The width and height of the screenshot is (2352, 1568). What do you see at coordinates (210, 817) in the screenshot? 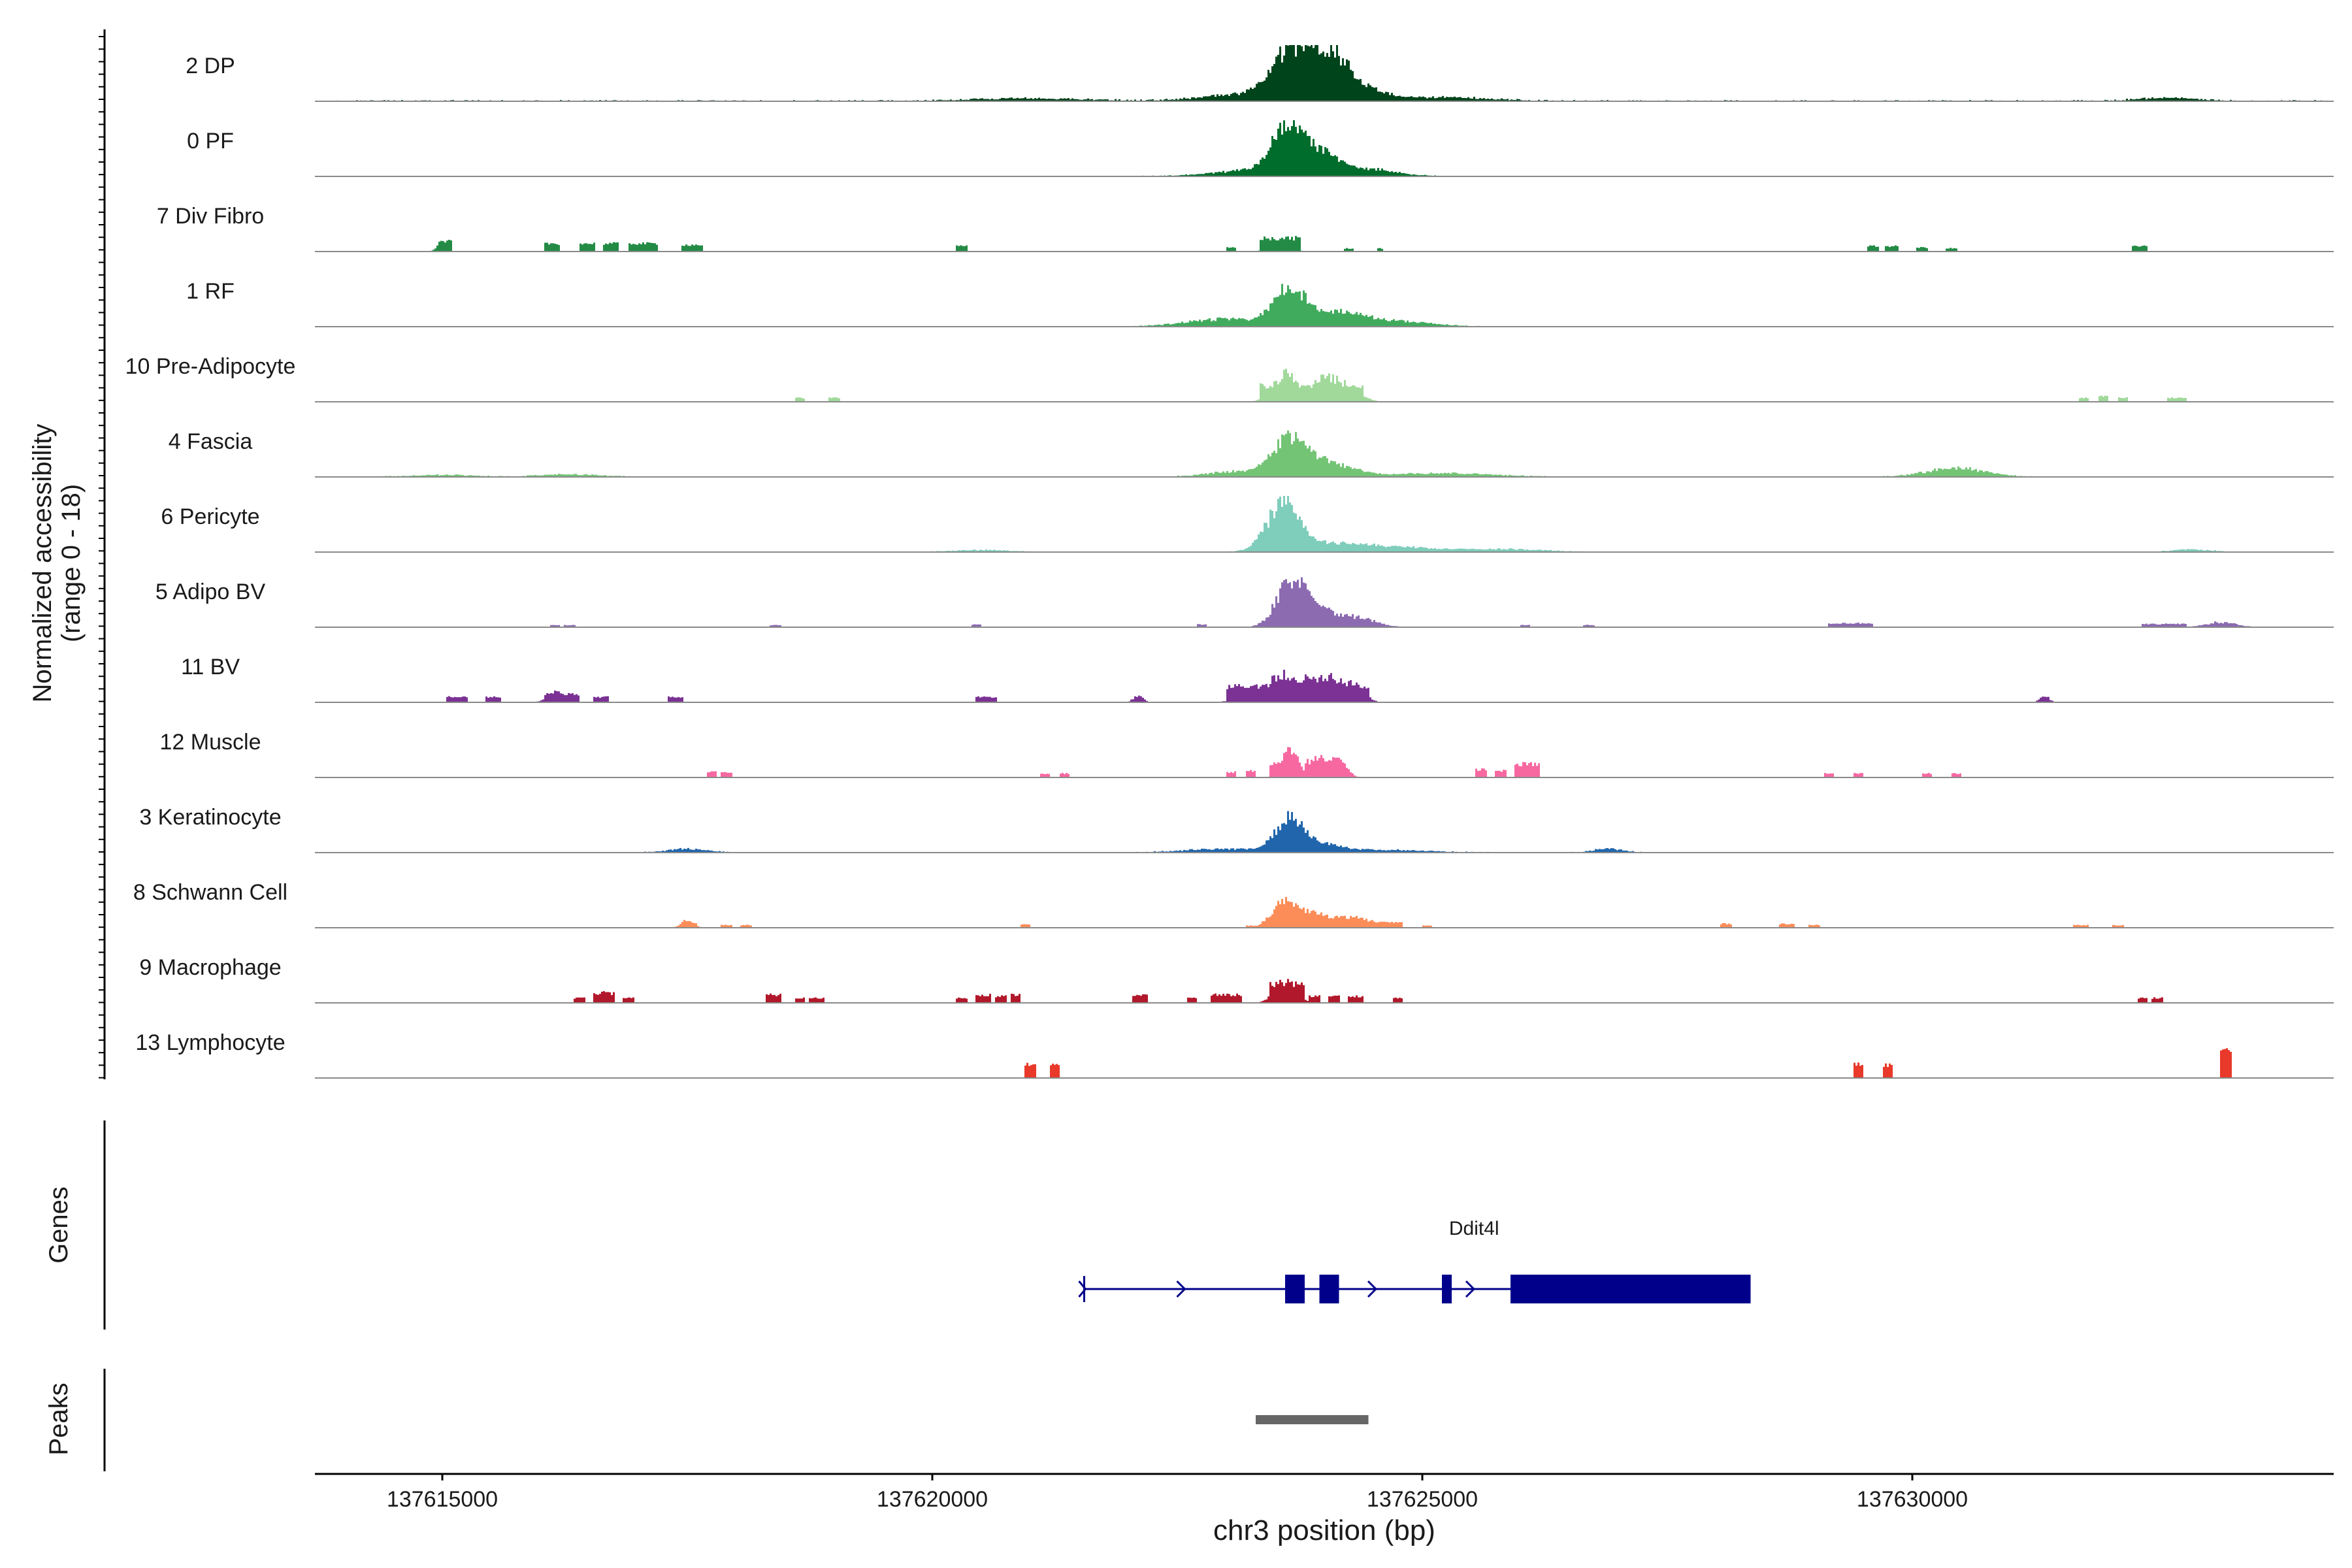
I see `track-label: 3 Keratinocyte` at bounding box center [210, 817].